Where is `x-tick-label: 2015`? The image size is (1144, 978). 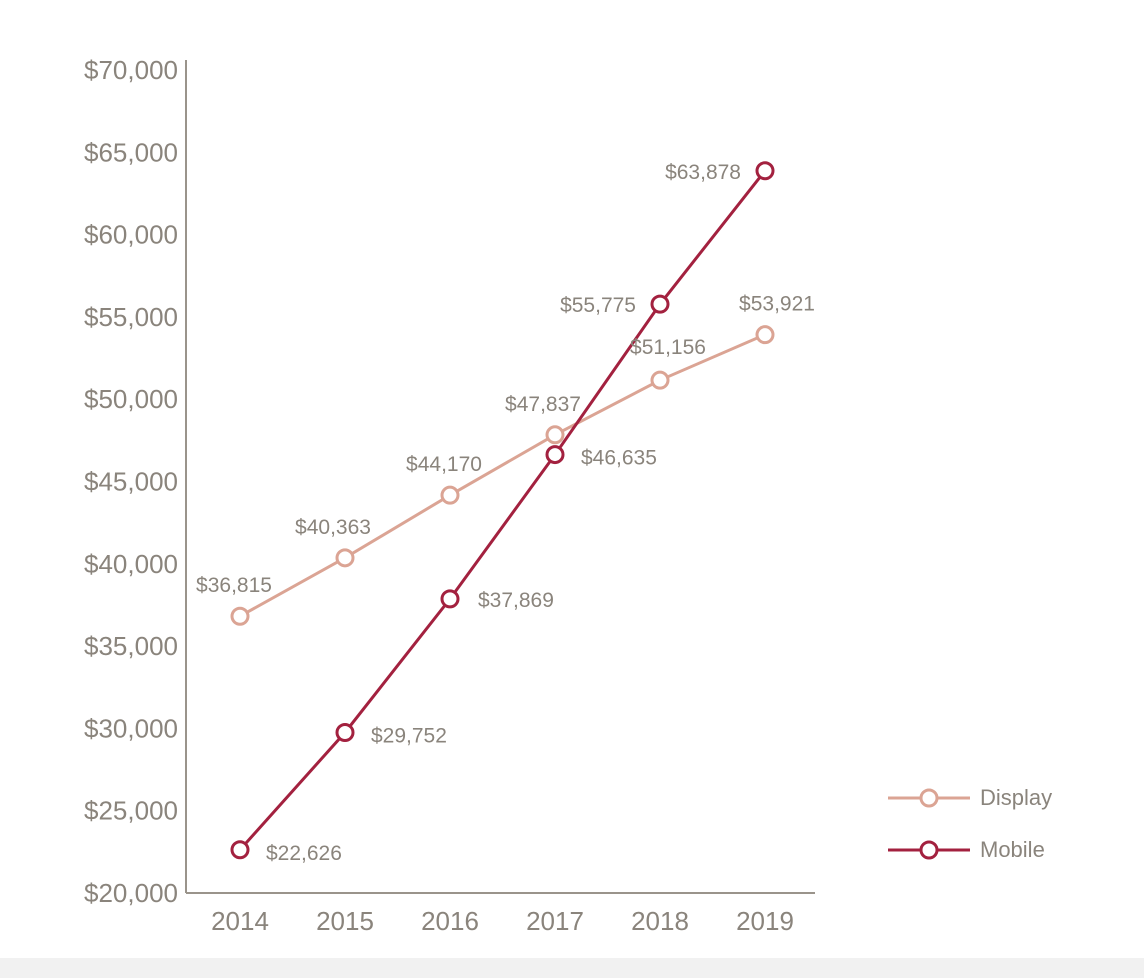
x-tick-label: 2015 is located at coordinates (345, 921).